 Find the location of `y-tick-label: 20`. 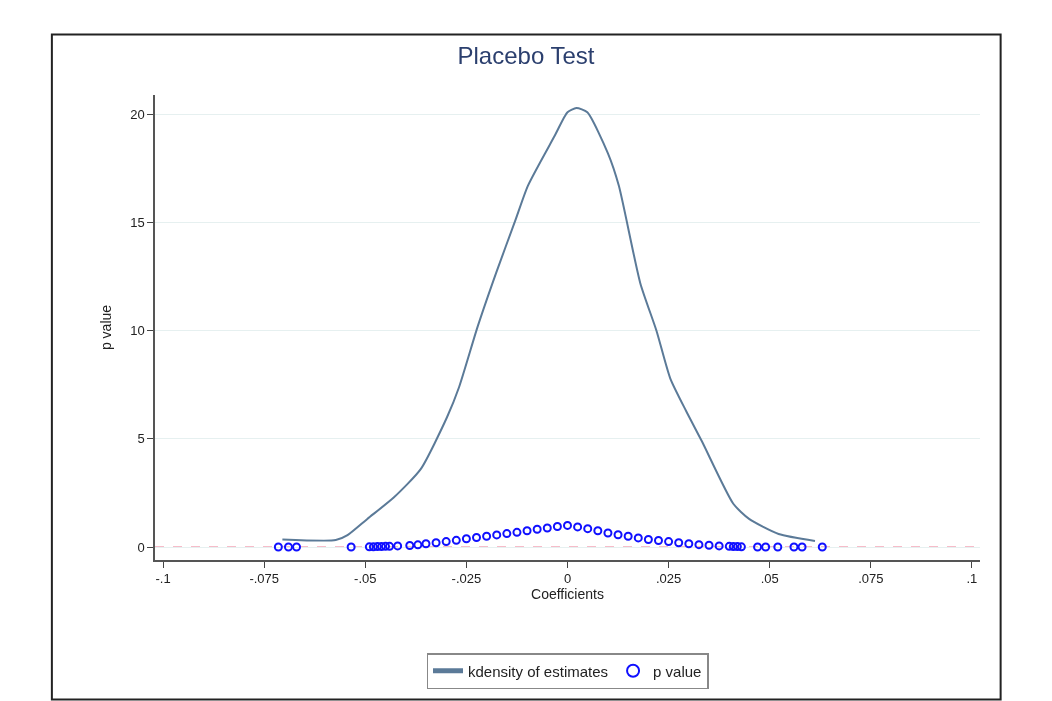

y-tick-label: 20 is located at coordinates (137, 115).